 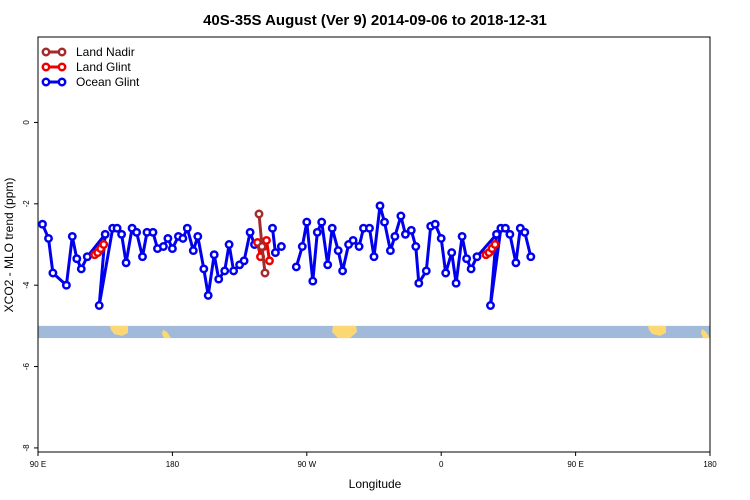 What do you see at coordinates (103, 67) in the screenshot?
I see `legend-label: Land Glint` at bounding box center [103, 67].